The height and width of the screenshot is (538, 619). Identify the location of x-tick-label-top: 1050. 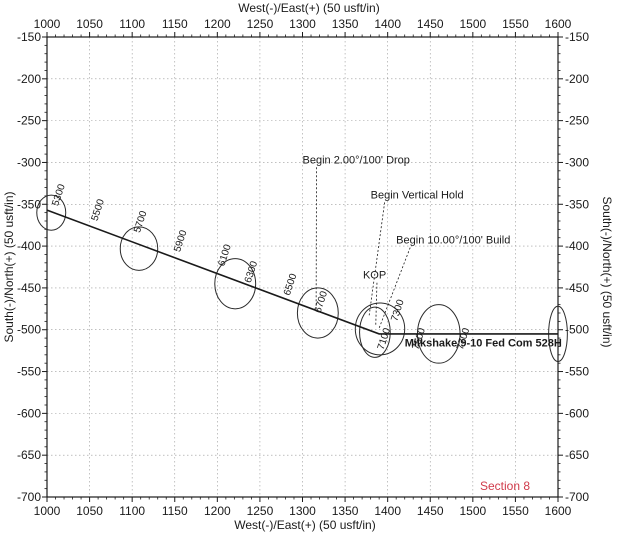
(89, 24).